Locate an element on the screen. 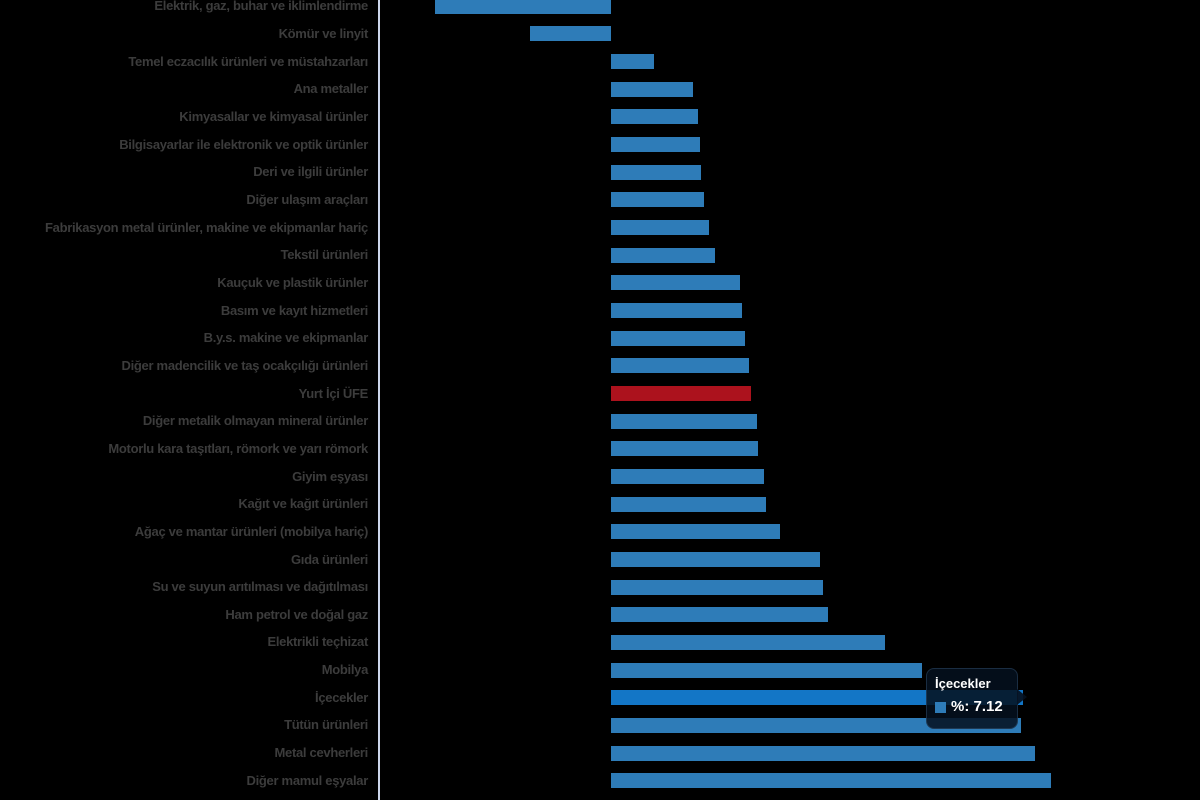  category-label: Diğer metalik olmayan mineral ürünler is located at coordinates (255, 421).